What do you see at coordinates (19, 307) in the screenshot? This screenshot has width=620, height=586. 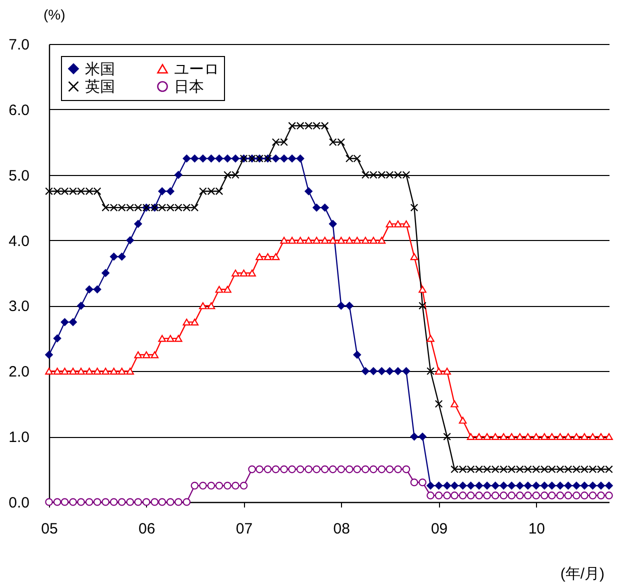 I see `y-tick-label: 3.0` at bounding box center [19, 307].